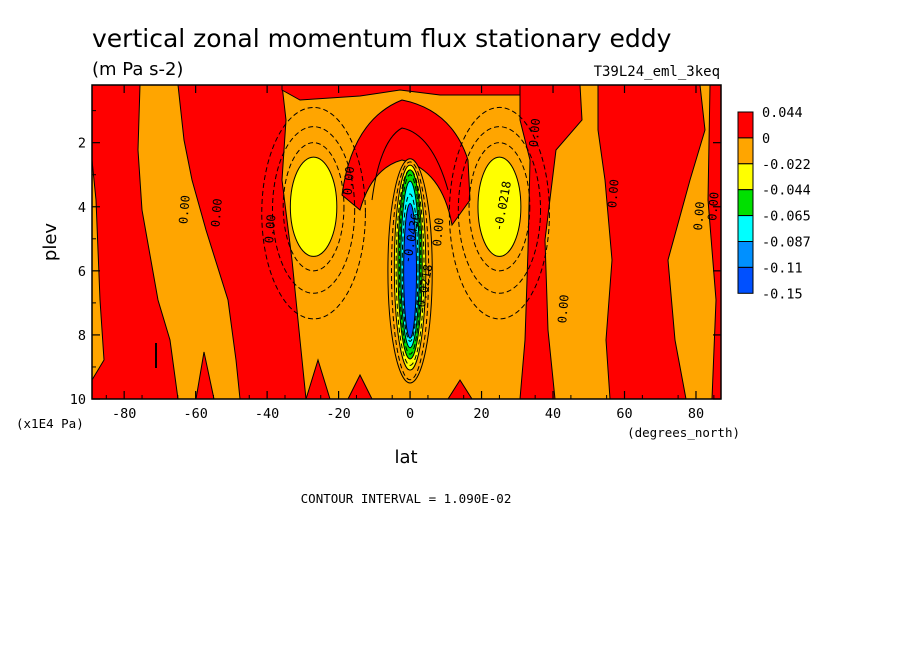 The height and width of the screenshot is (654, 904). Describe the element at coordinates (82, 336) in the screenshot. I see `y-tick-label: 8` at that location.